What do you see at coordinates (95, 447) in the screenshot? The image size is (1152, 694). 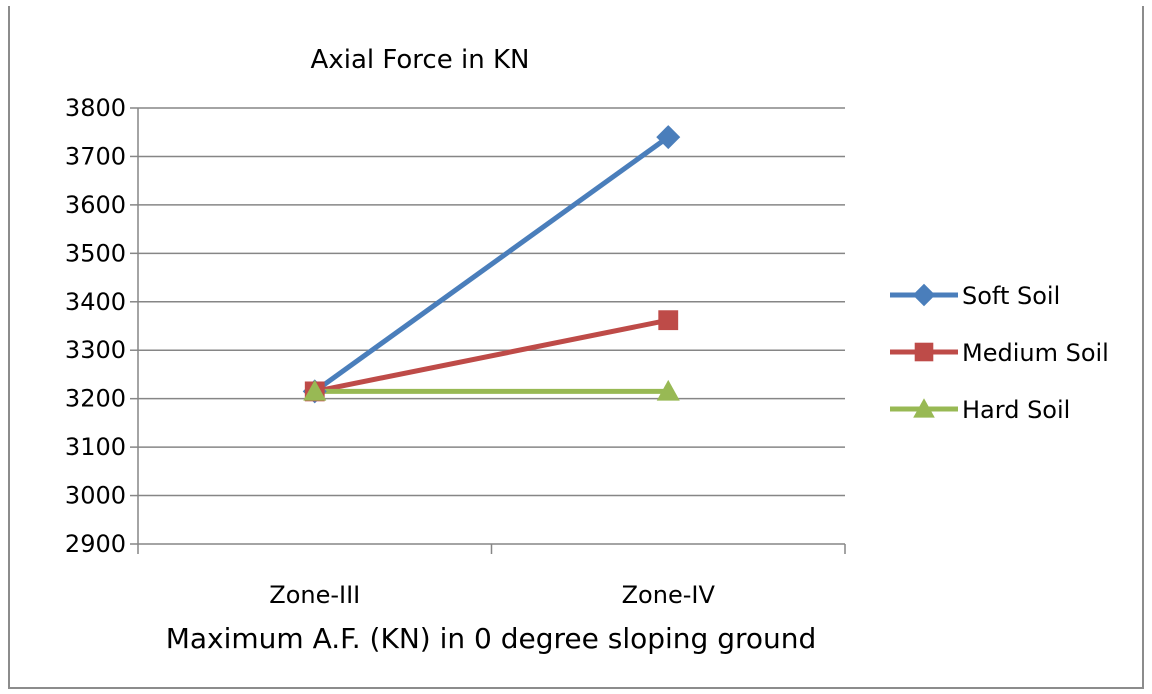 I see `y-tick-label: 3100` at bounding box center [95, 447].